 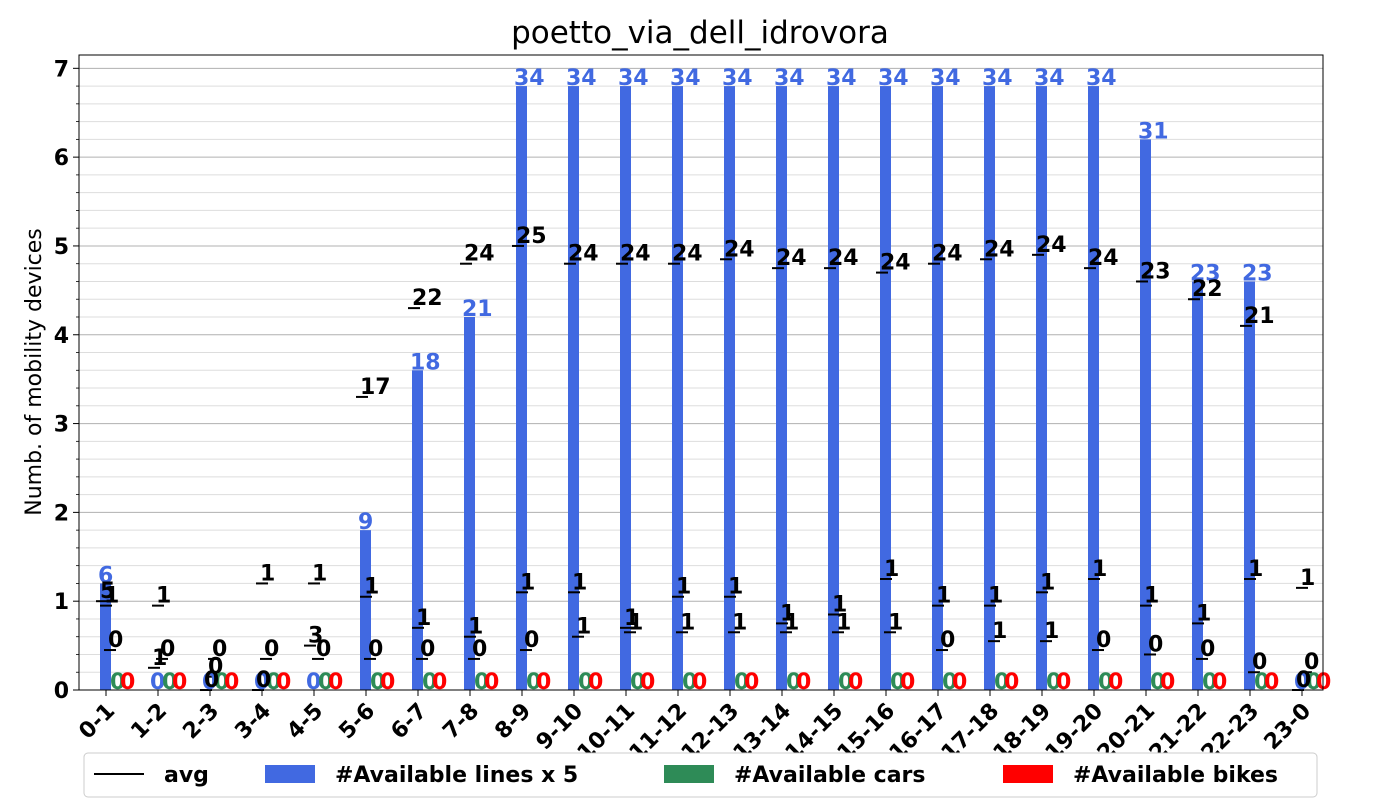 I want to click on legend-cars-swatch, so click(x=689, y=774).